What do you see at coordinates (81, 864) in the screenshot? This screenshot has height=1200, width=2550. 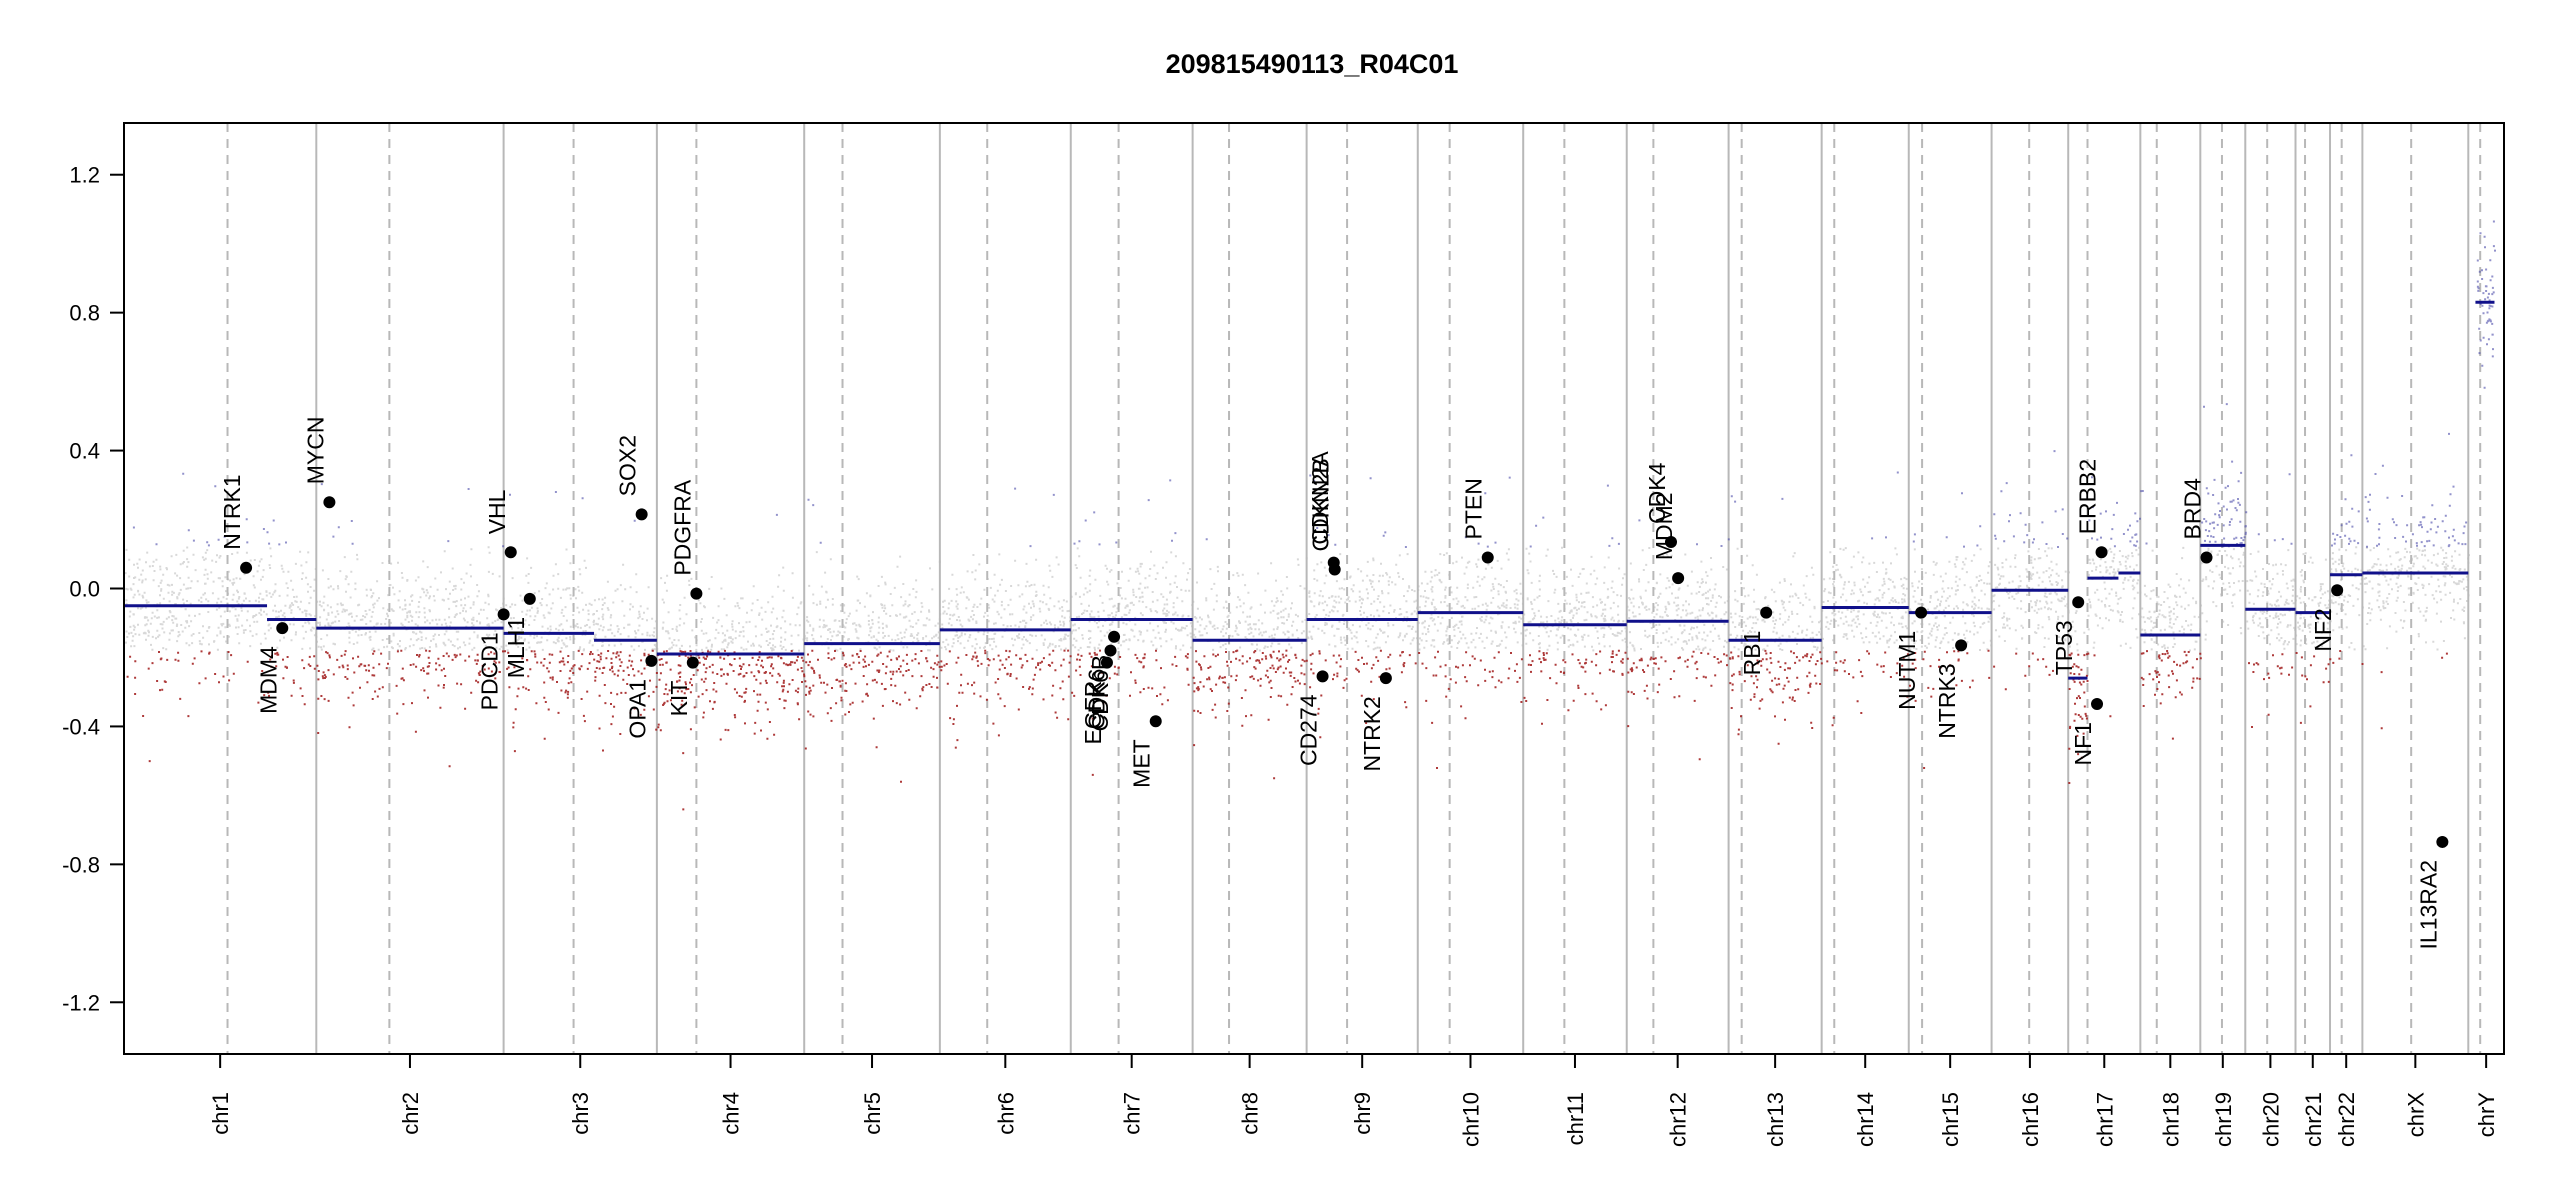 I see `y-tick-label: -0.8` at bounding box center [81, 864].